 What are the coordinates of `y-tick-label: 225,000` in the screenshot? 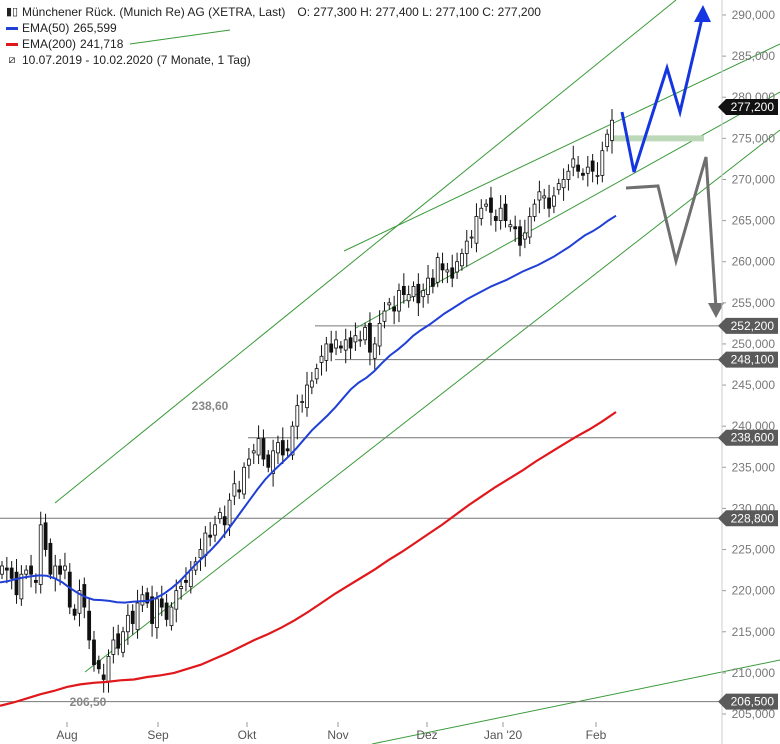 It's located at (754, 550).